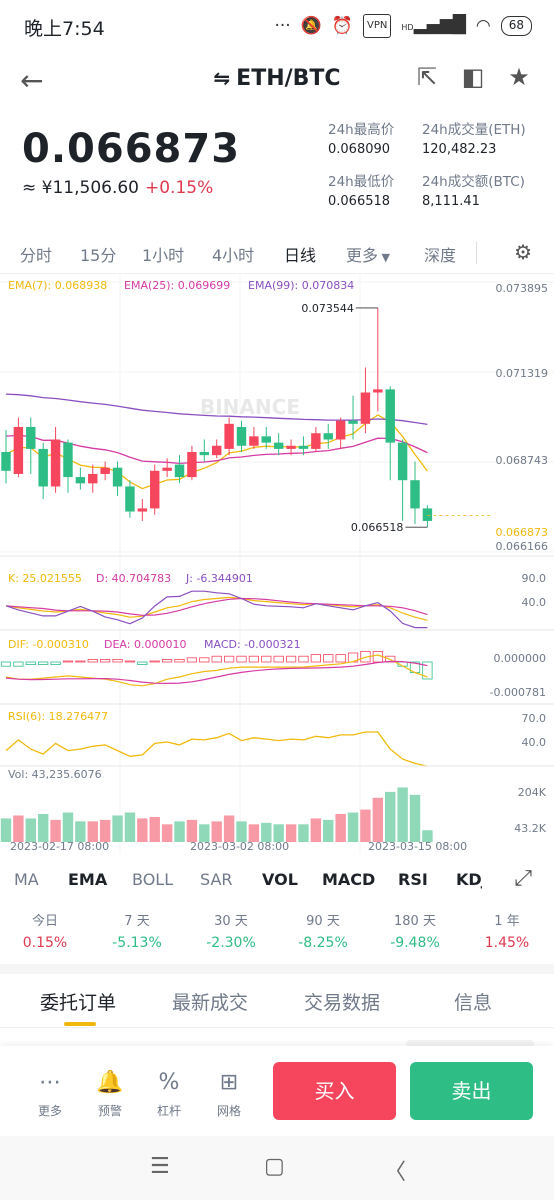 This screenshot has width=554, height=1200. What do you see at coordinates (88, 879) in the screenshot?
I see `ind-tab-ema: EMA` at bounding box center [88, 879].